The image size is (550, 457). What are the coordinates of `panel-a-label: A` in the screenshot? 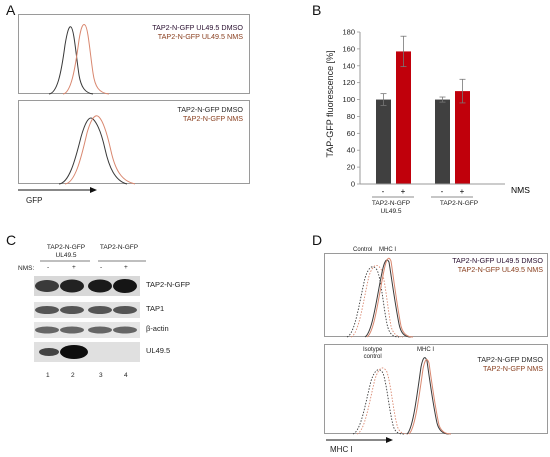 It's located at (11, 10).